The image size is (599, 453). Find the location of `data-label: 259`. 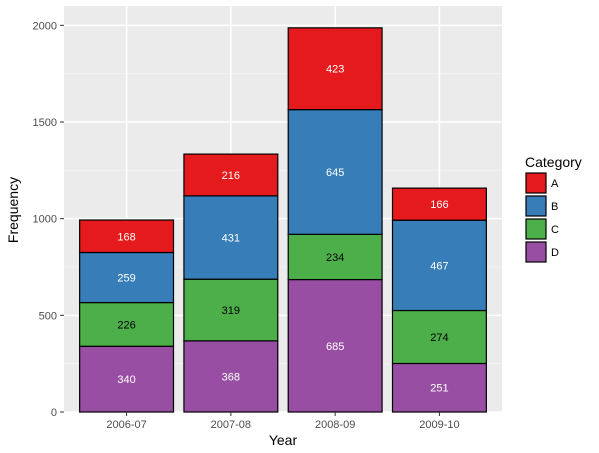

data-label: 259 is located at coordinates (126, 279).